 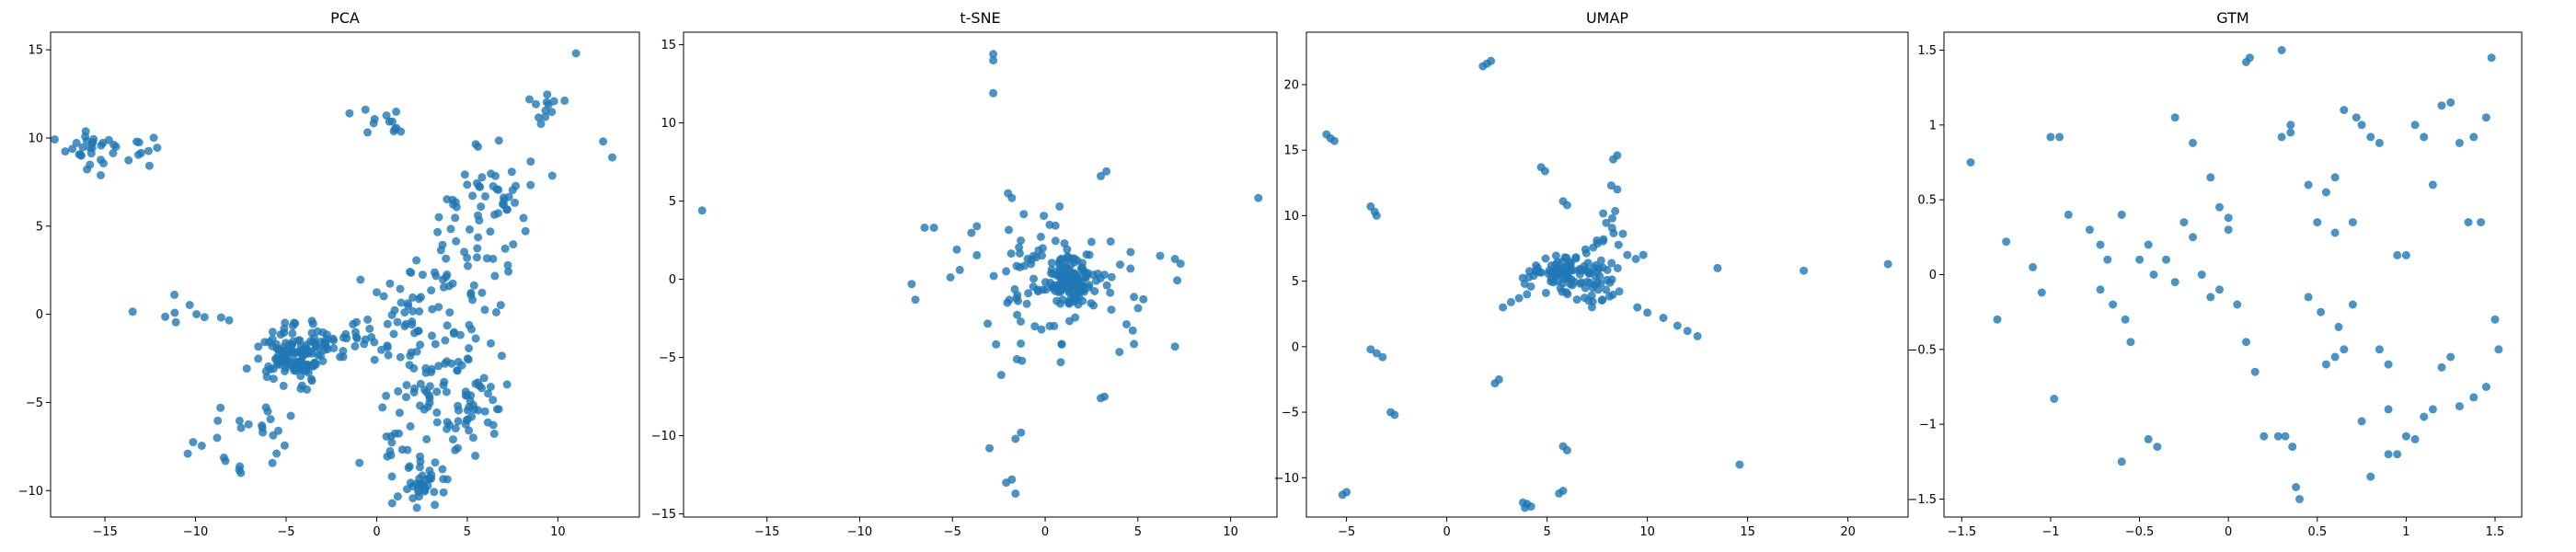 What do you see at coordinates (1927, 201) in the screenshot?
I see `gtm-y-tick-label: 0.5` at bounding box center [1927, 201].